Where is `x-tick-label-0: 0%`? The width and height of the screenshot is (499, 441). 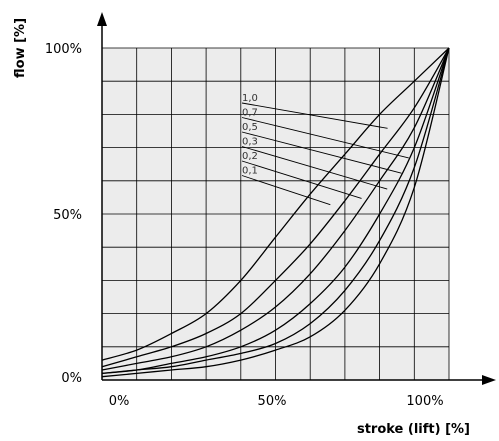 x-tick-label-0: 0% is located at coordinates (119, 401).